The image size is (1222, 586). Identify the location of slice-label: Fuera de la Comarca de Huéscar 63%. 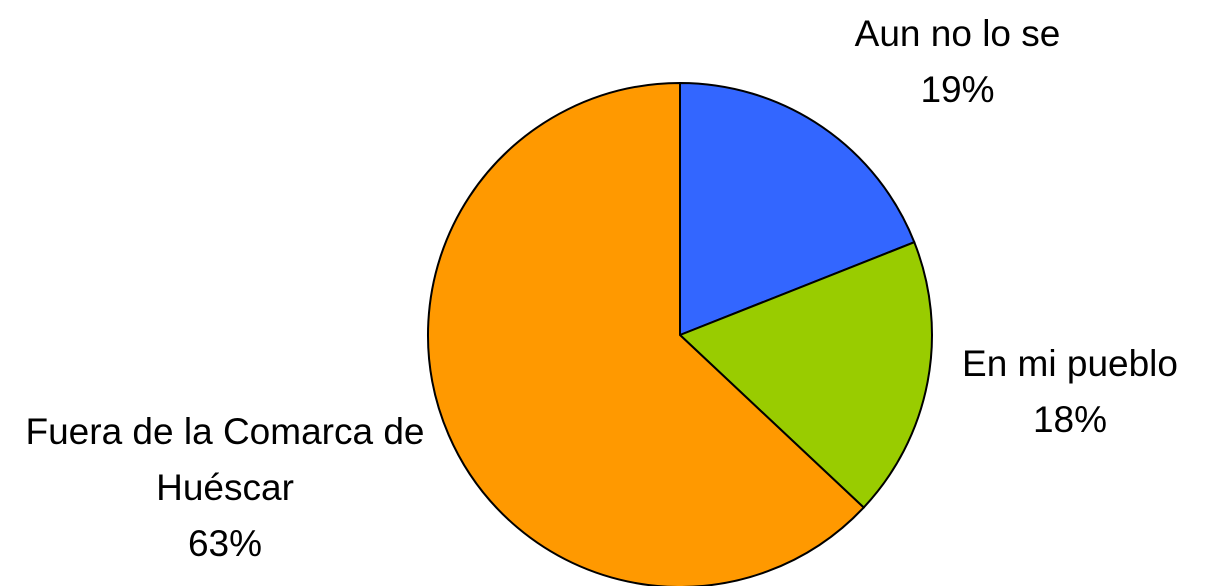
(225, 488).